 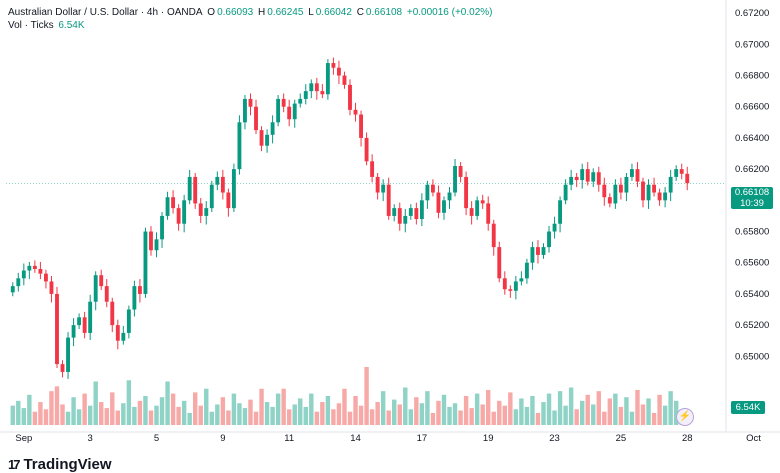 I want to click on lightning-icon: ⚡, so click(x=685, y=417).